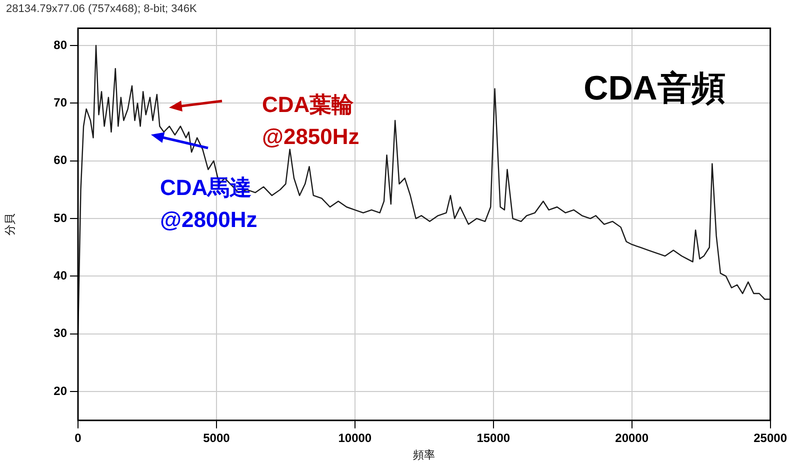 This screenshot has height=466, width=798. Describe the element at coordinates (655, 89) in the screenshot. I see `text: CDA音頻` at that location.